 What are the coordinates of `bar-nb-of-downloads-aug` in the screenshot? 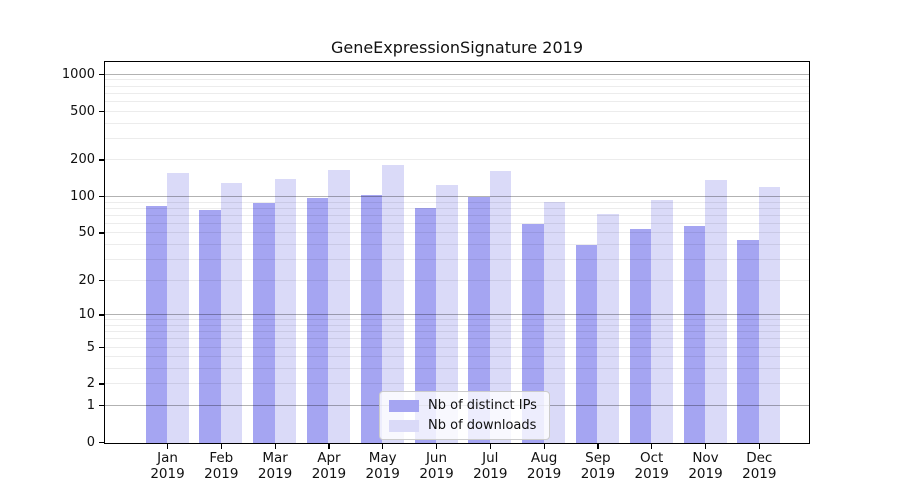 It's located at (554, 322).